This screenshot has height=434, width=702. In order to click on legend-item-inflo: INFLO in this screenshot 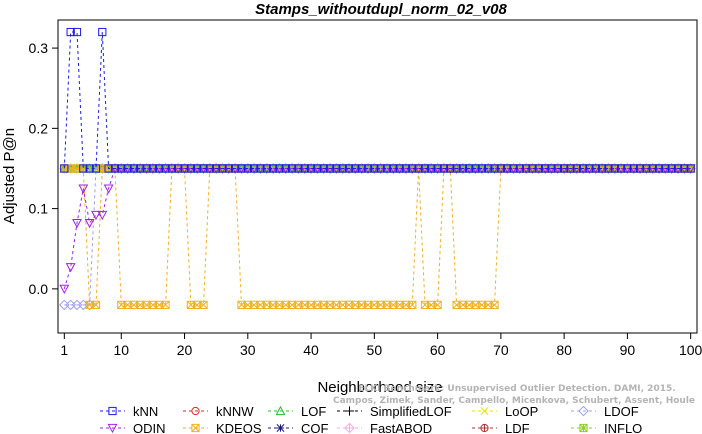, I will do `click(606, 427)`.